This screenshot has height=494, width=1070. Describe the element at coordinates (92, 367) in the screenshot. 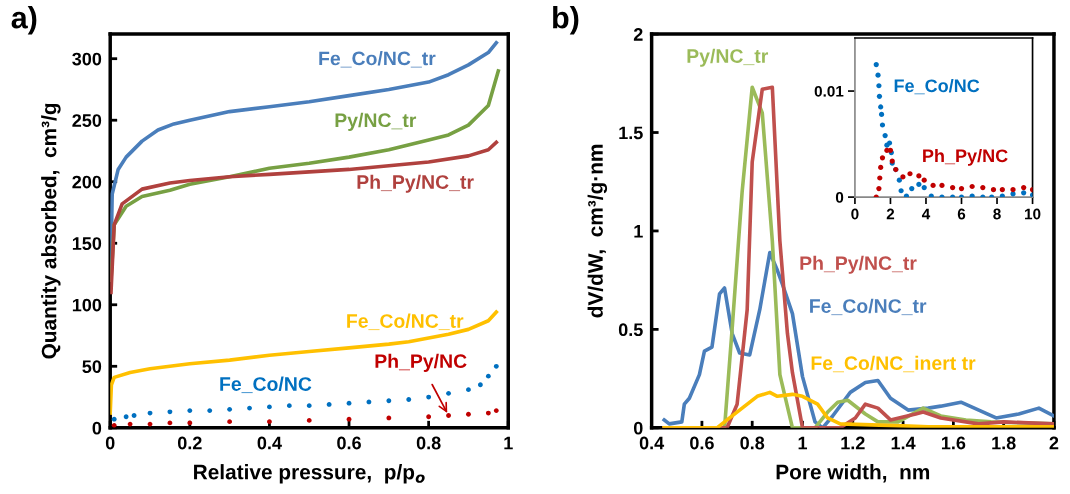

I see `y-tick-label: 50` at that location.